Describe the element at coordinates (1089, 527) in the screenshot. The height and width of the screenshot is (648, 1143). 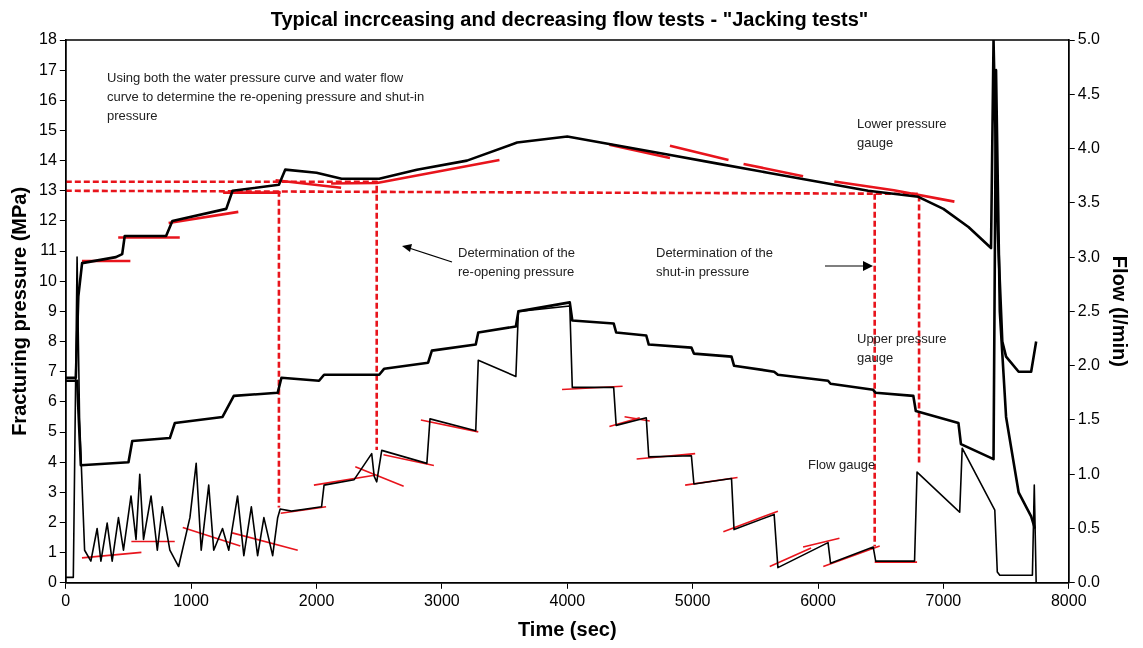
I see `y2-tick-label: 0.5` at that location.